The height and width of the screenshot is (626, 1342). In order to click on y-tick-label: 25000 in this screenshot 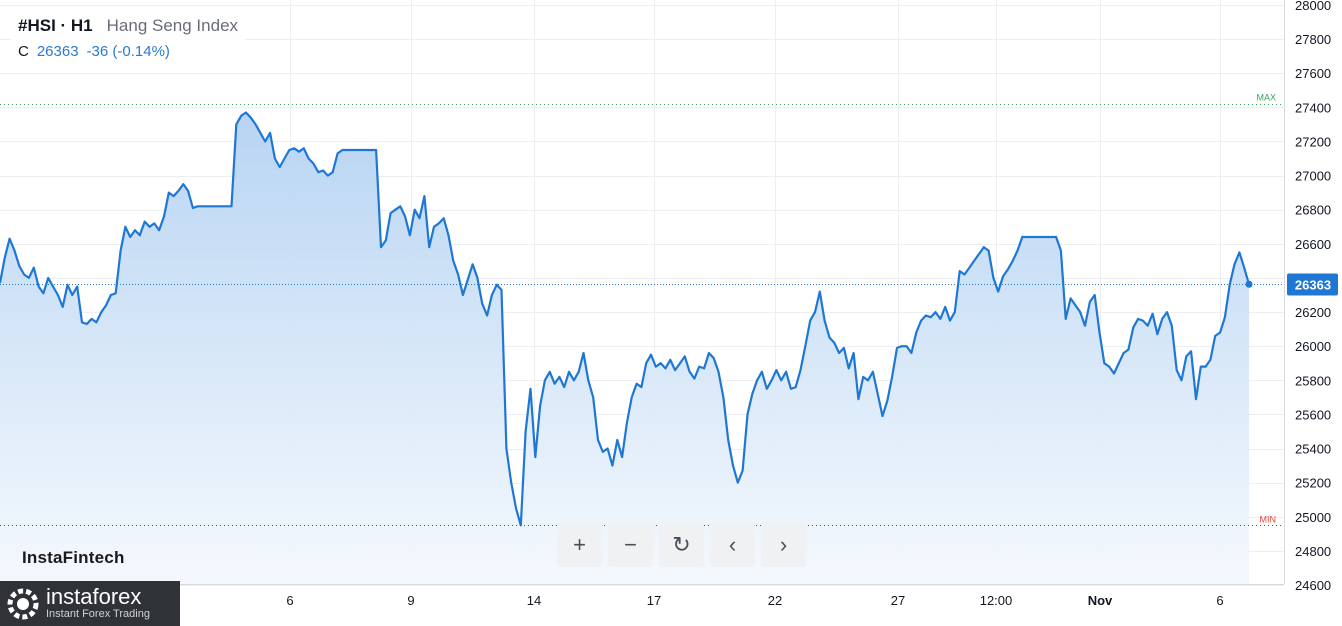, I will do `click(1313, 517)`.